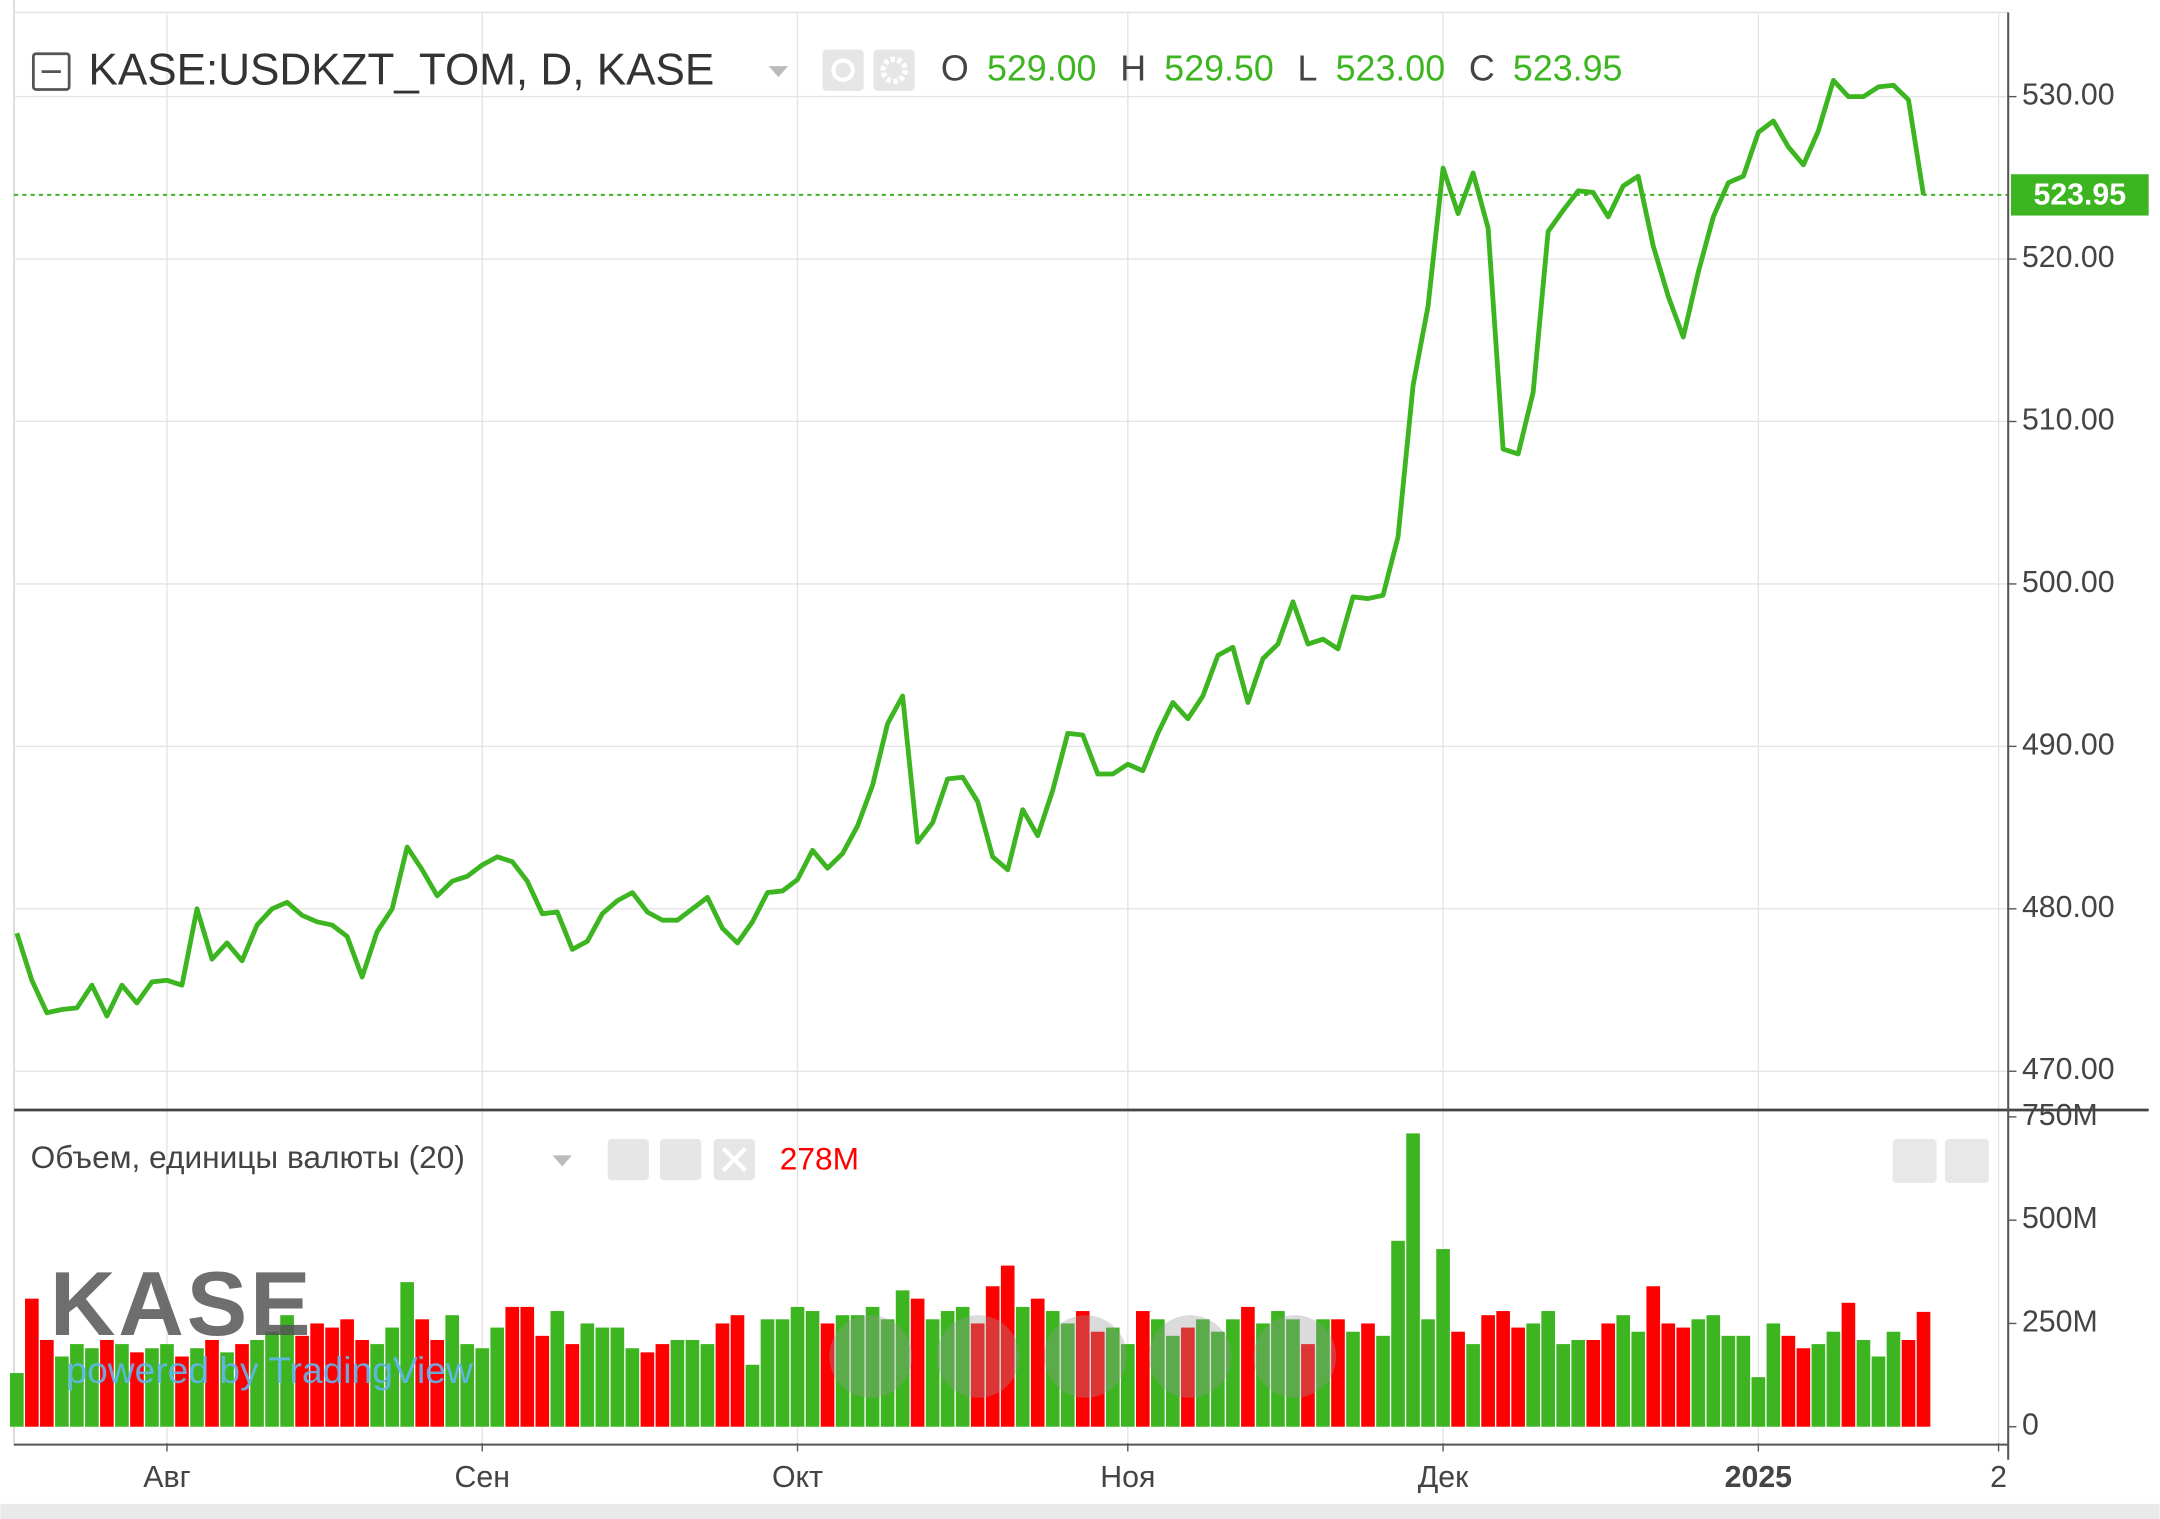 The height and width of the screenshot is (1519, 2160). Describe the element at coordinates (955, 69) in the screenshot. I see `ohlc-label: O` at that location.